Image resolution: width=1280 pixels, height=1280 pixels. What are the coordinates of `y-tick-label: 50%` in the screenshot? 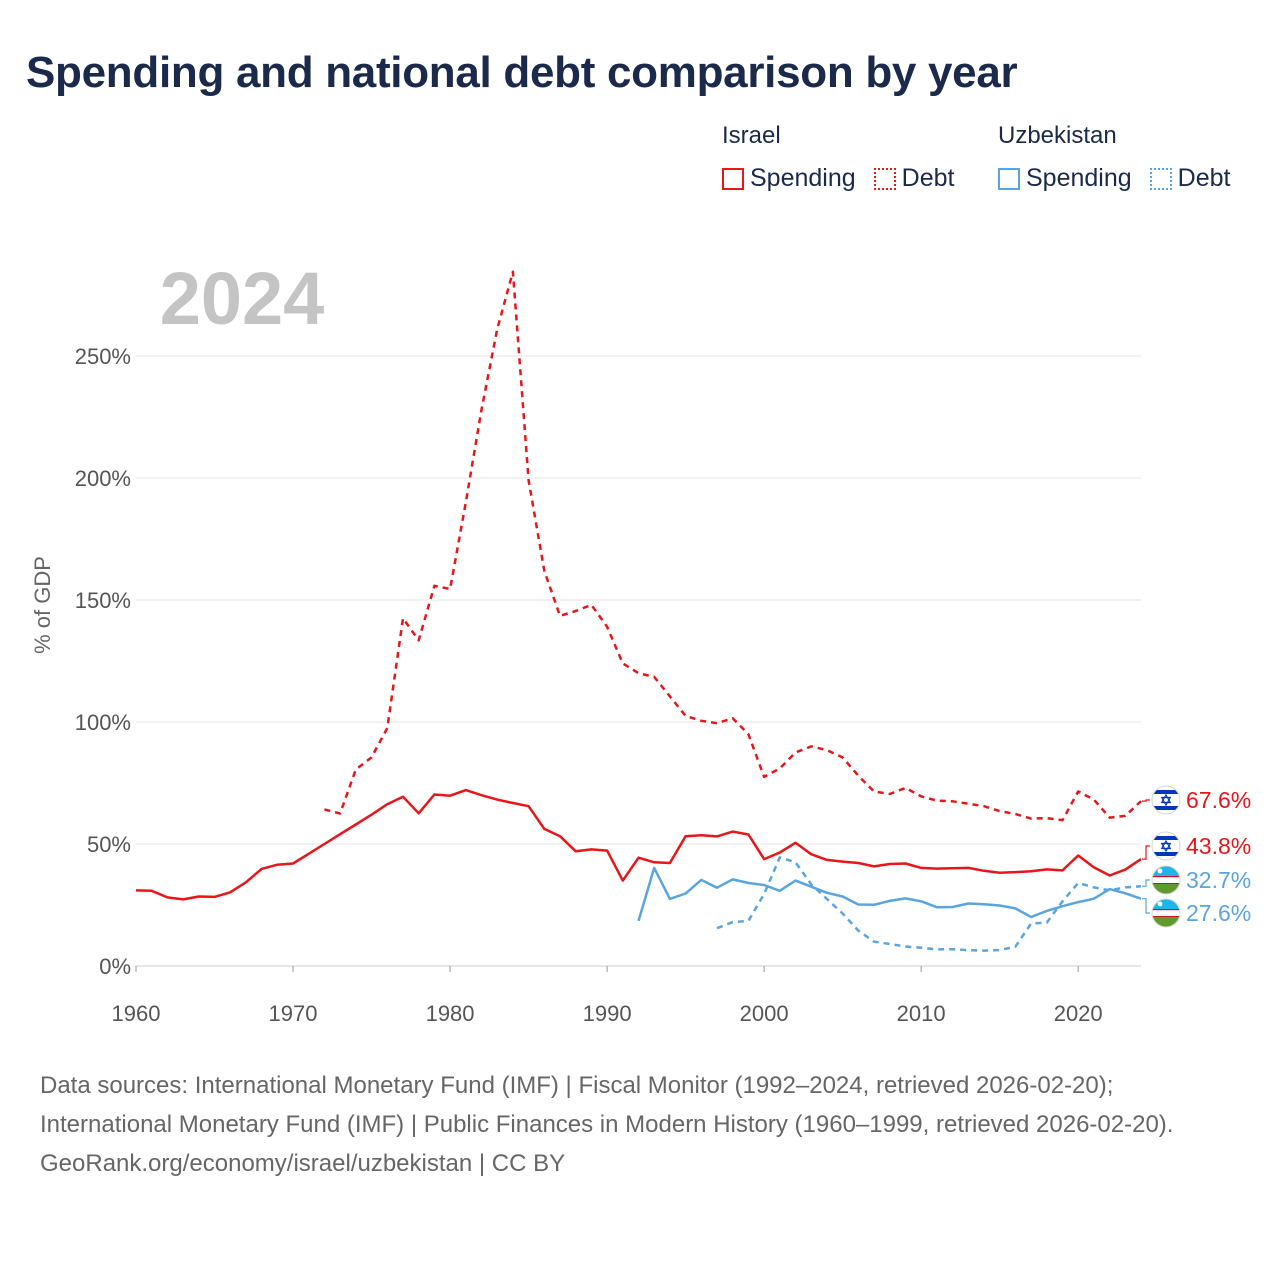 It's located at (109, 844).